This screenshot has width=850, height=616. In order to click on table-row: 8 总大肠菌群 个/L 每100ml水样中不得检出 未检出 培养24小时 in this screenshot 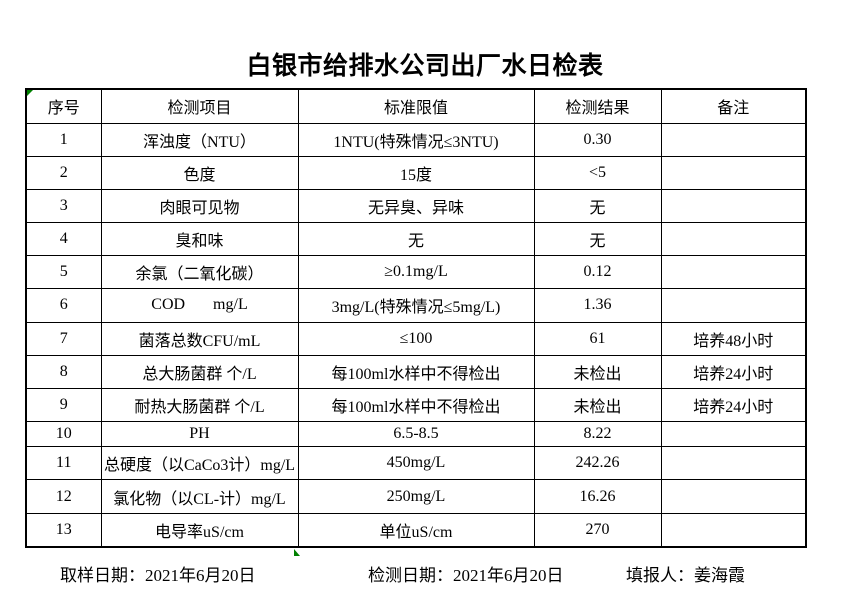, I will do `click(416, 371)`.